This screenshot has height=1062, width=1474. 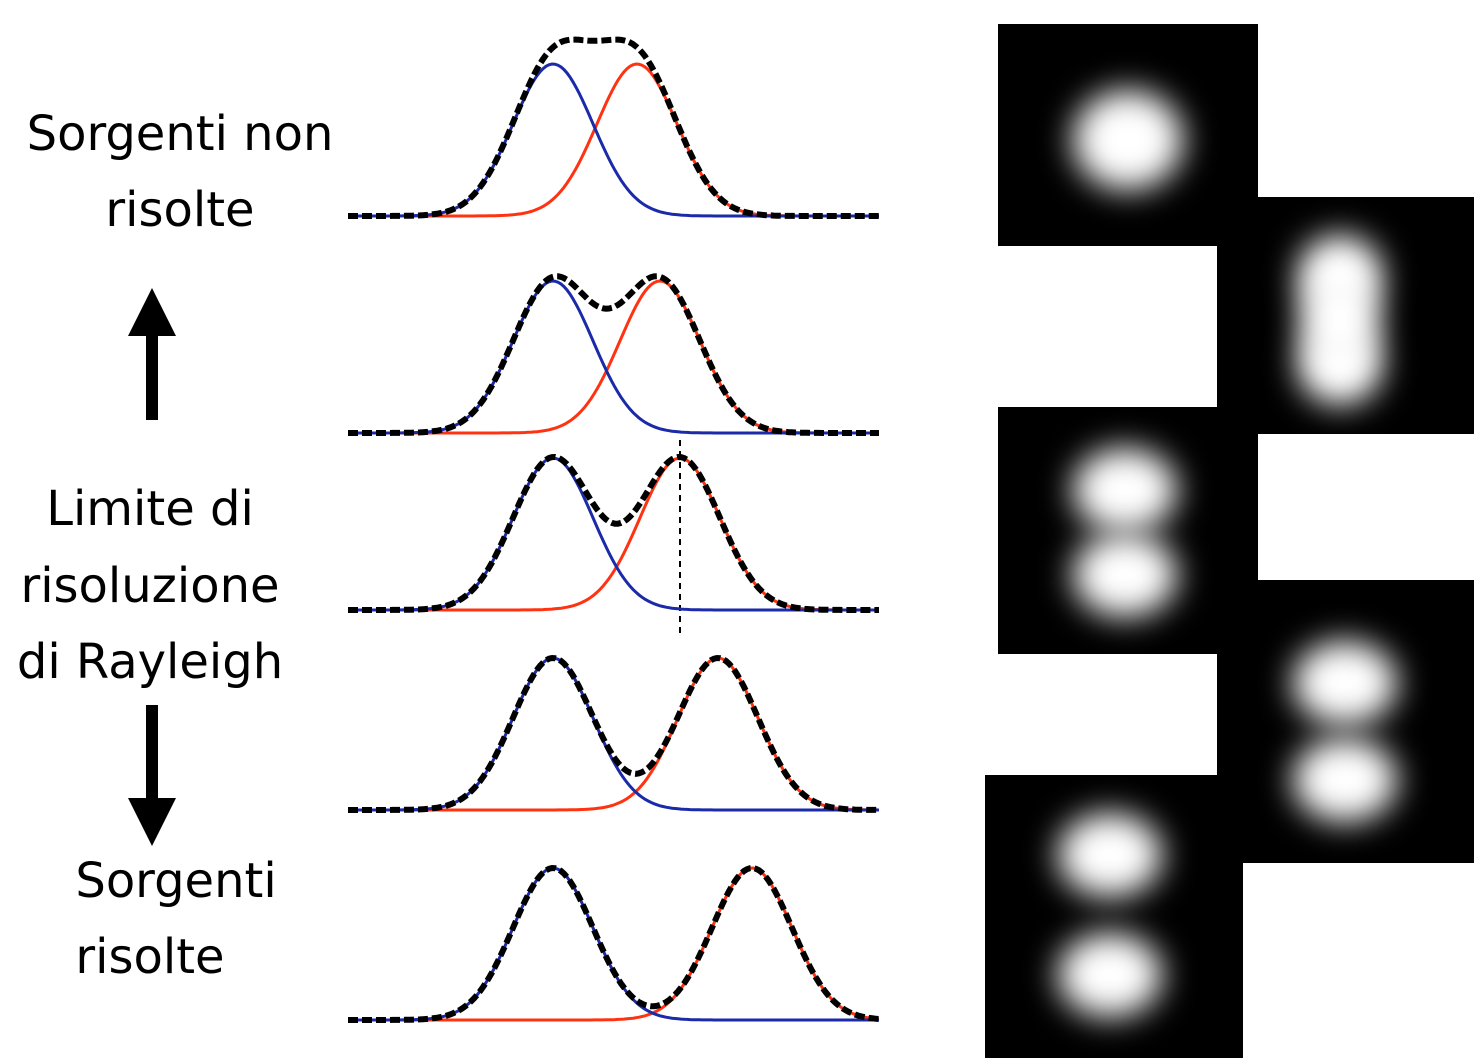 I want to click on label-line: Limite di, so click(x=150, y=509).